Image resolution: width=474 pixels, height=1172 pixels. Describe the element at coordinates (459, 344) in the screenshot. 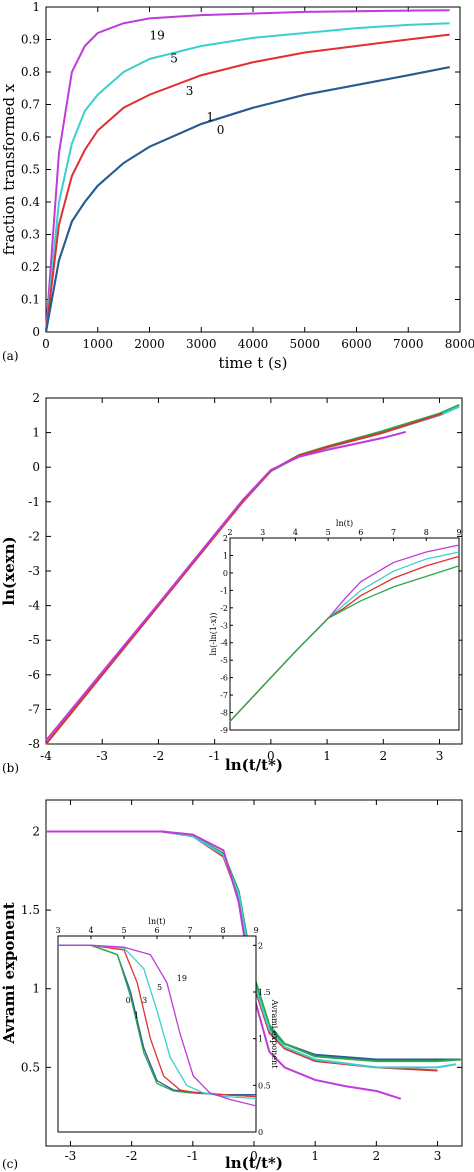

I see `x-tick-label: 8000` at that location.